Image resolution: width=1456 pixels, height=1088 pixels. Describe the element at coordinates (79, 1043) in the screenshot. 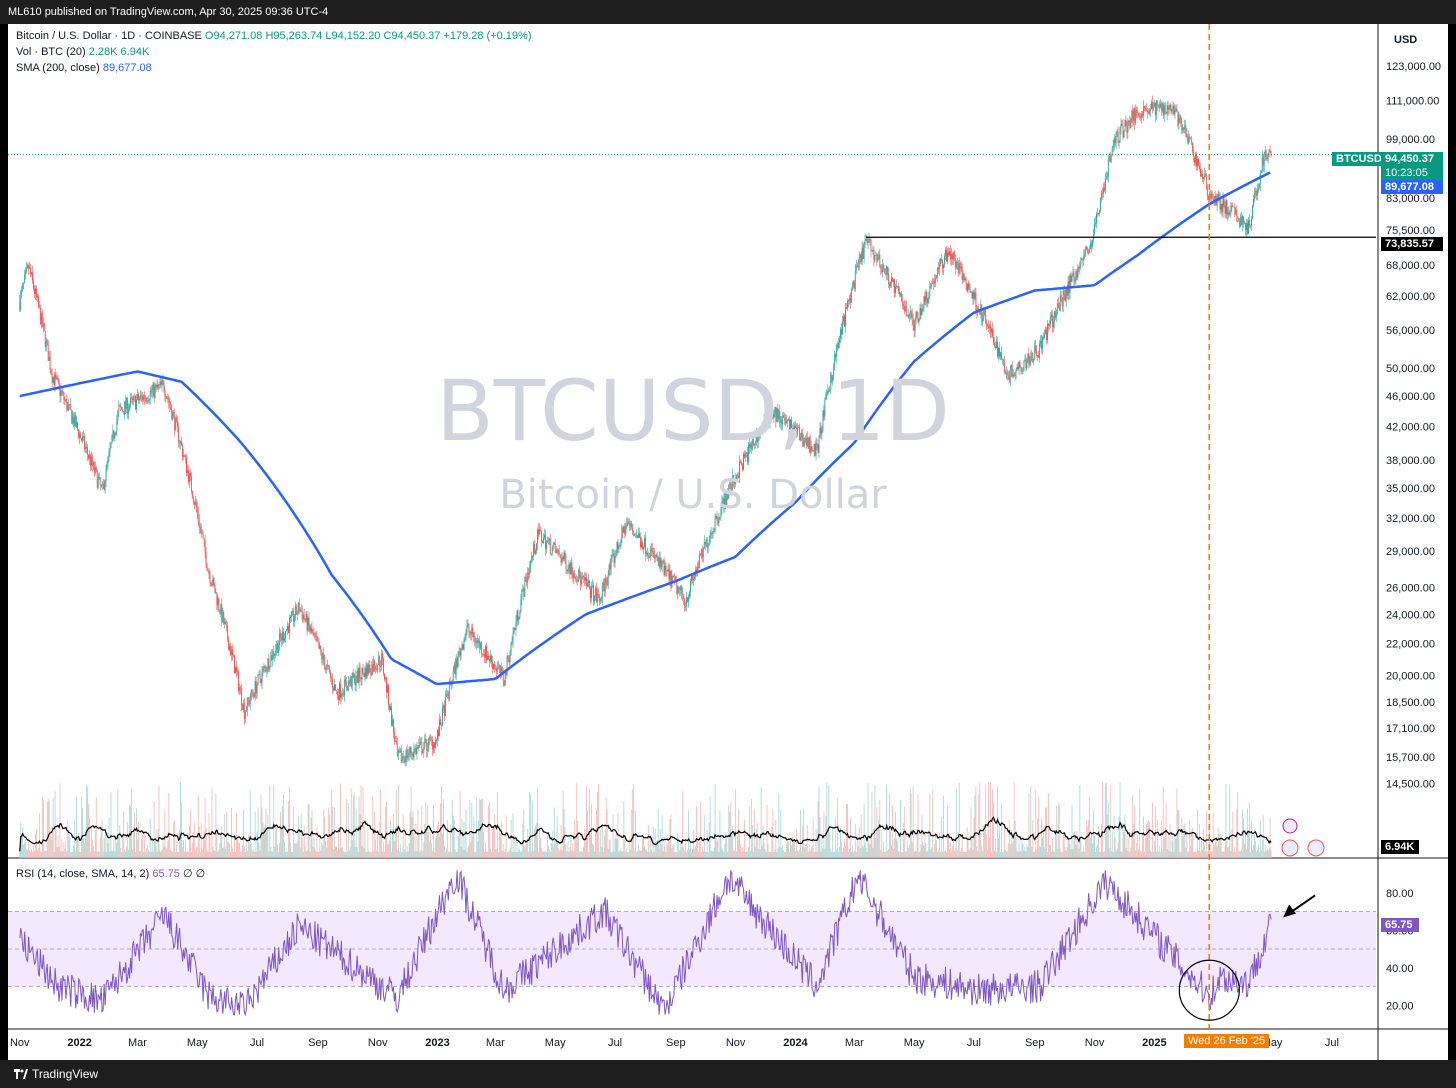

I see `time-axis-label: 2022` at that location.